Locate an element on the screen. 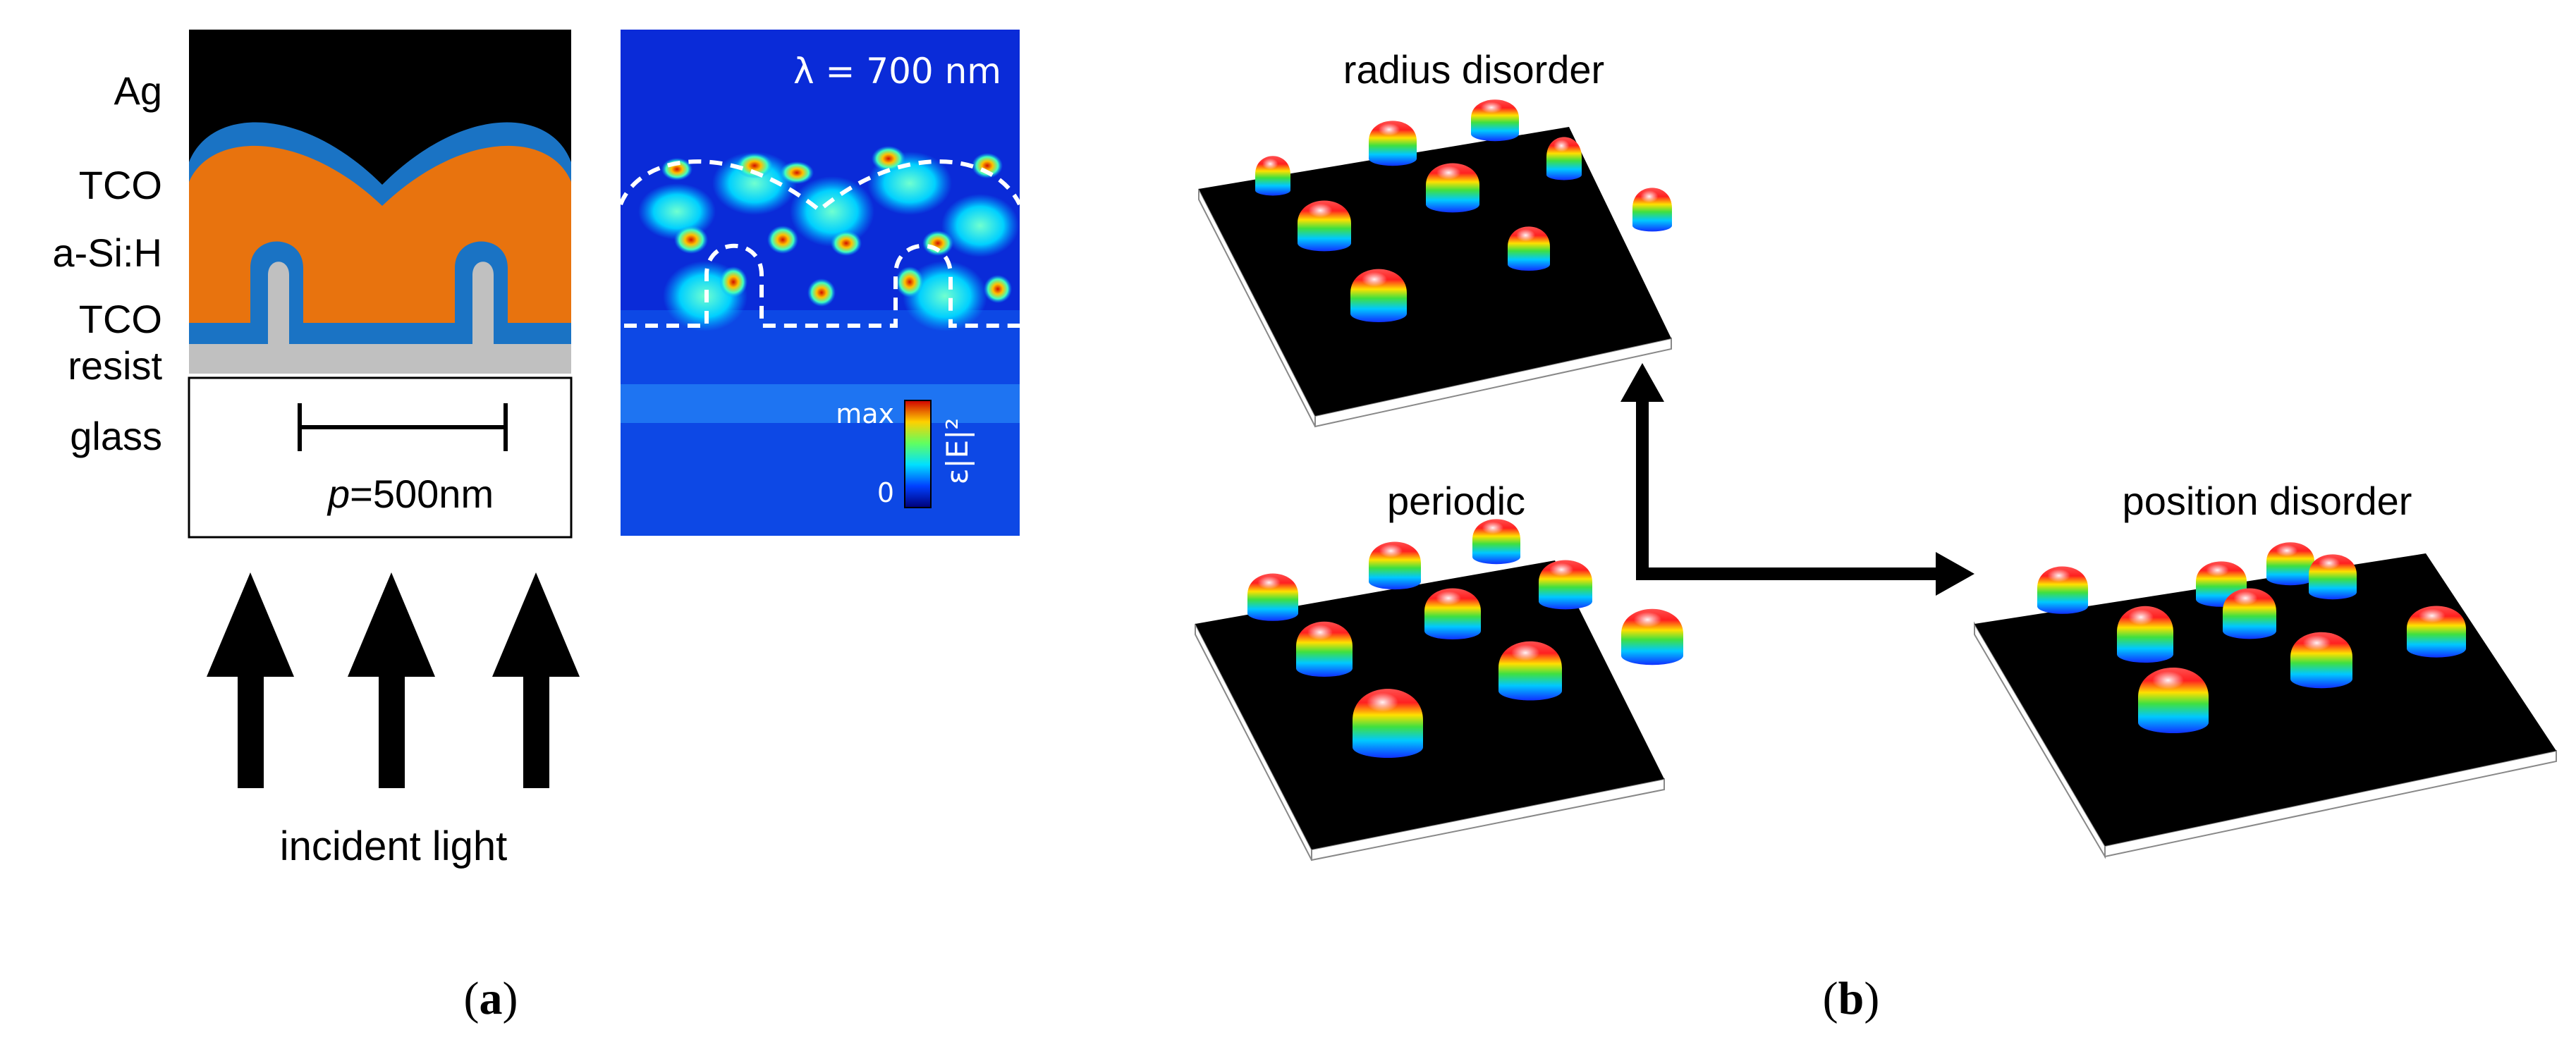  colorbar-max-label: max is located at coordinates (865, 413).